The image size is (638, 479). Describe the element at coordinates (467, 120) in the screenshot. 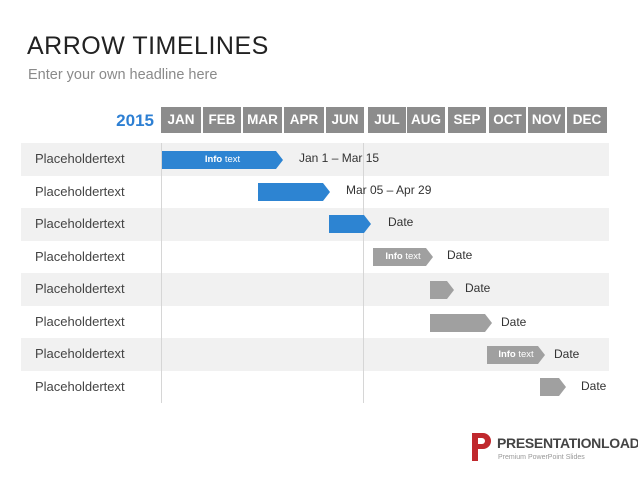

I see `month-sep: SEP` at that location.